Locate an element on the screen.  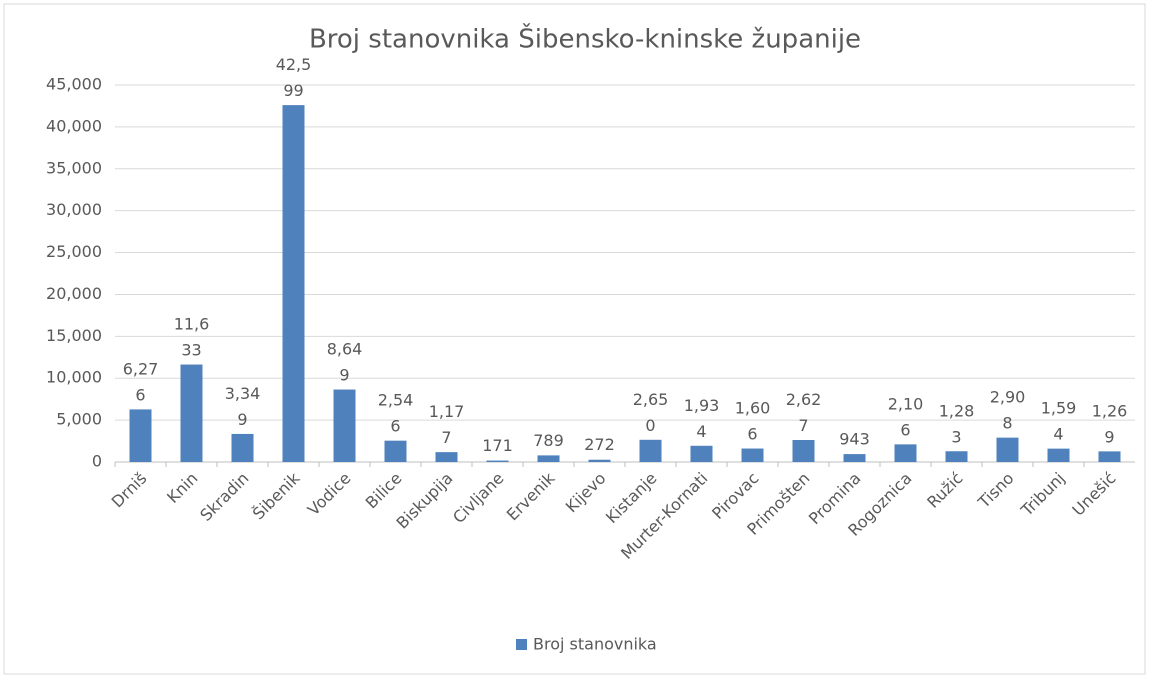
value-label: 171 is located at coordinates (497, 445).